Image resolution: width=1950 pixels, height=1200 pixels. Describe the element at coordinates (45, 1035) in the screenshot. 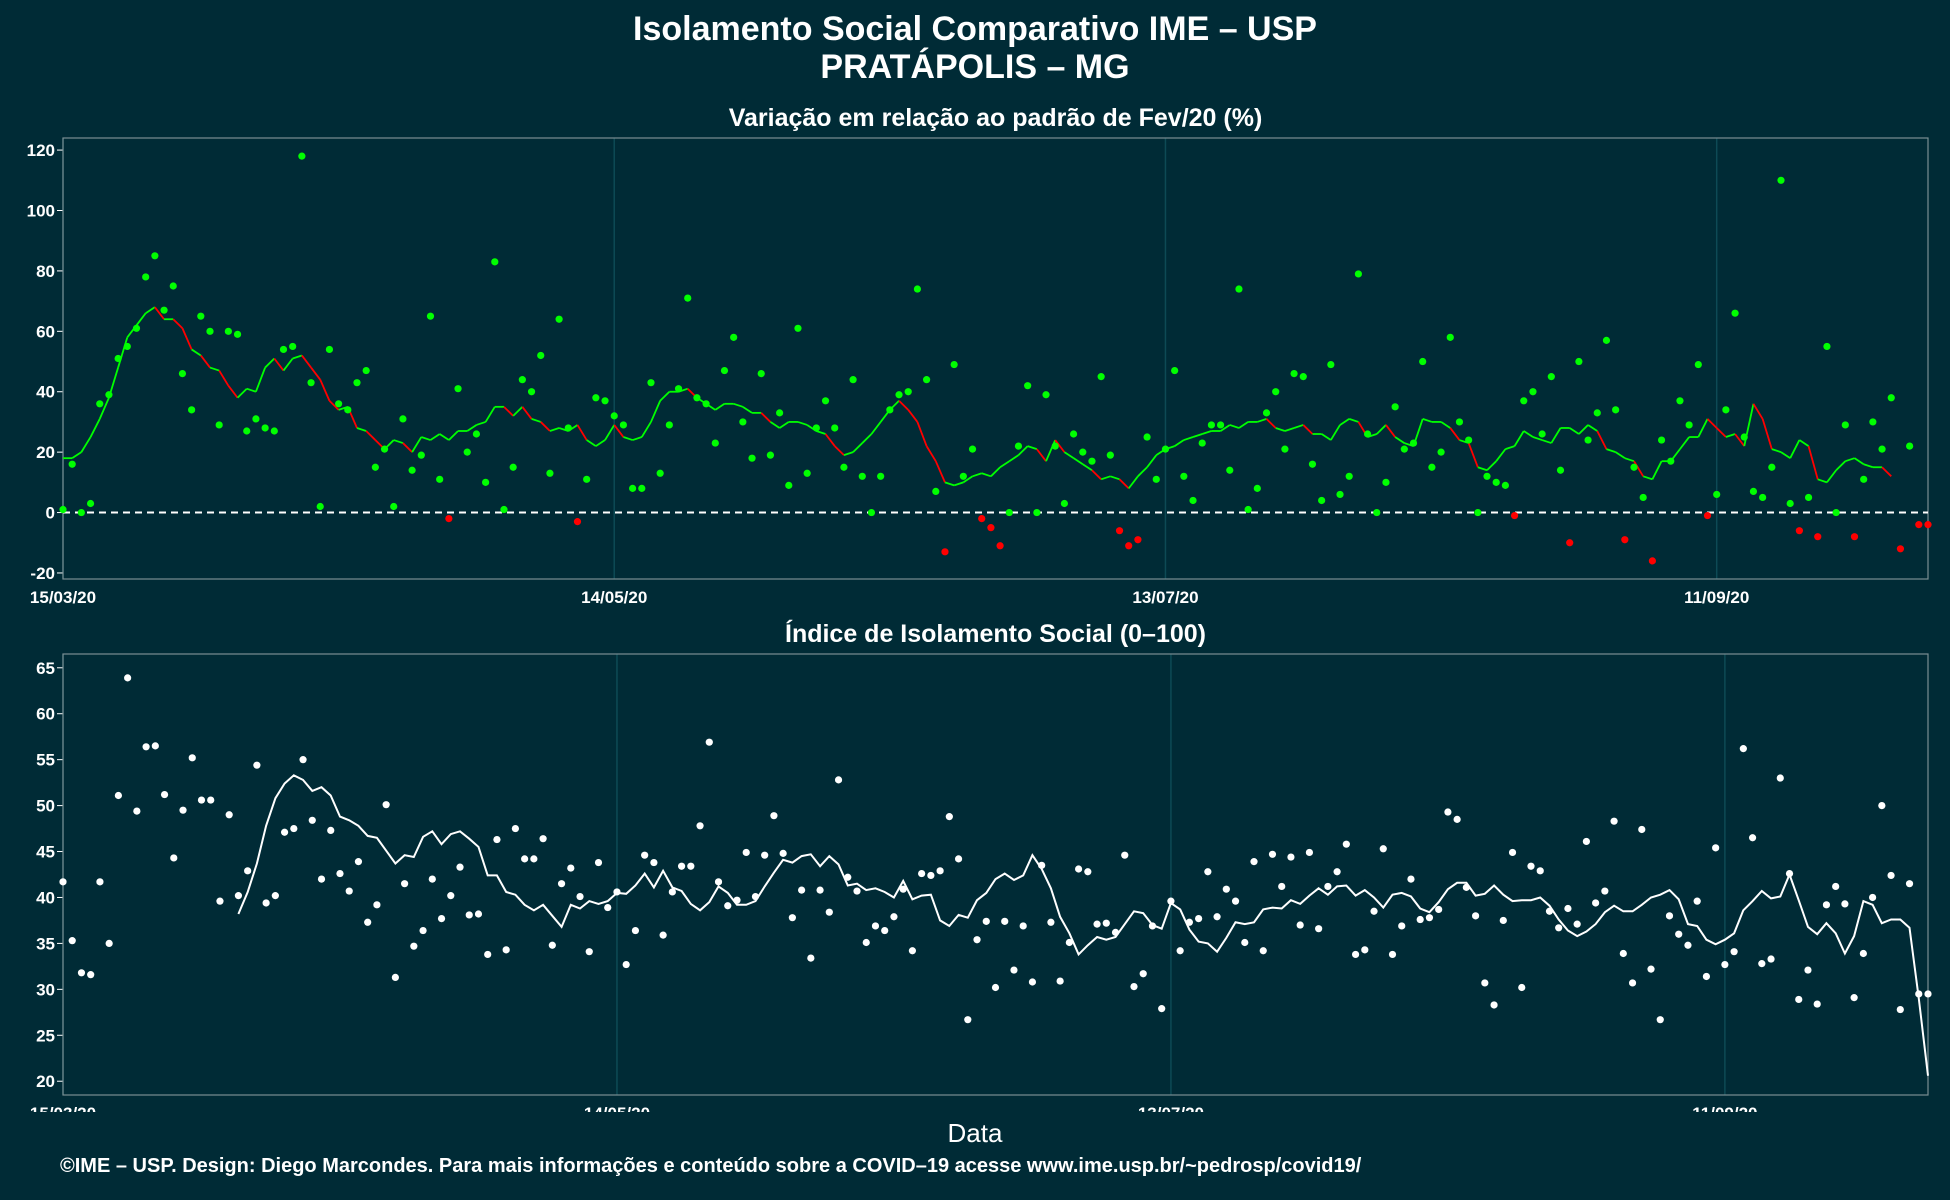

I see `y-tick-label: 25` at that location.